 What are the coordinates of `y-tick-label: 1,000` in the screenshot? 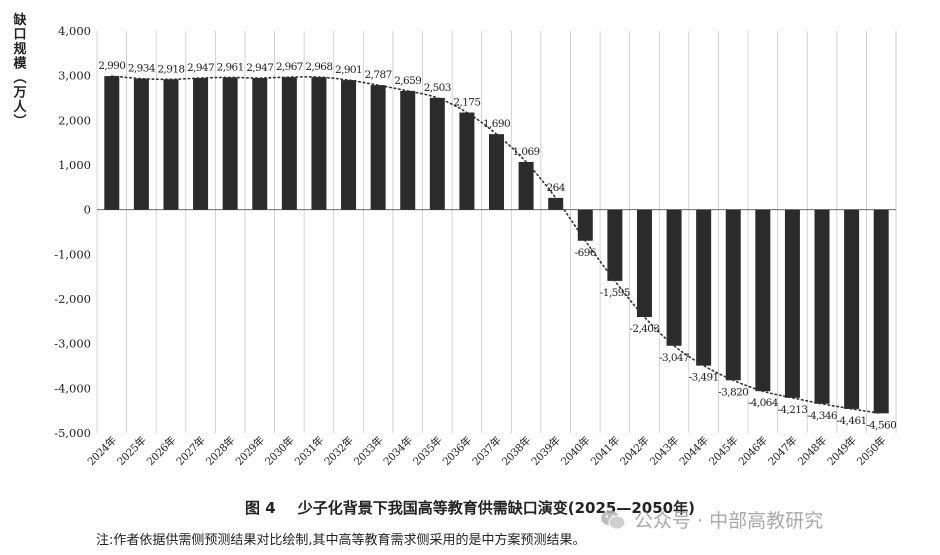 It's located at (74, 165).